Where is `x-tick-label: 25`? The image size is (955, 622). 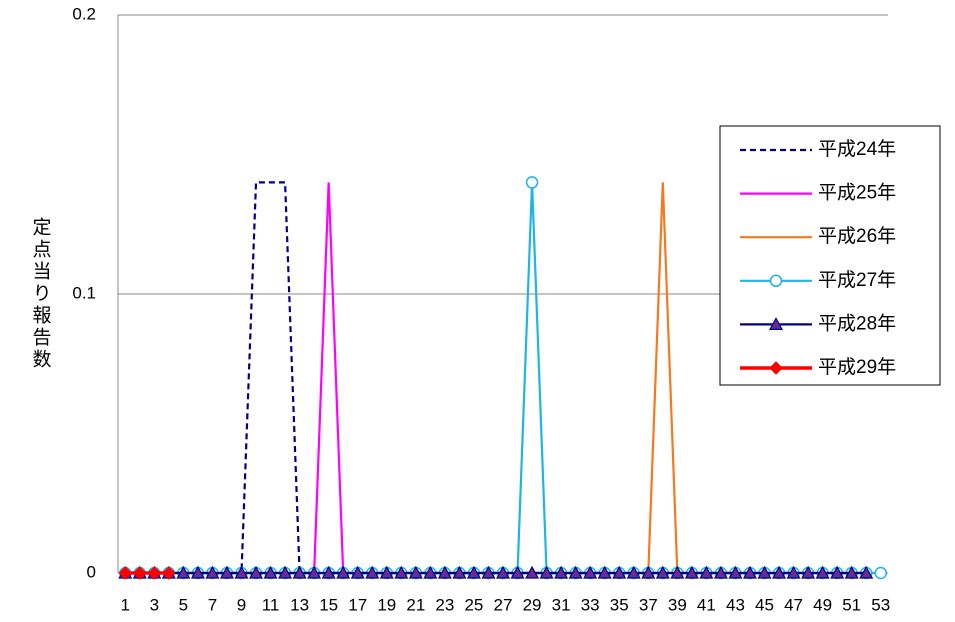
x-tick-label: 25 is located at coordinates (473, 604).